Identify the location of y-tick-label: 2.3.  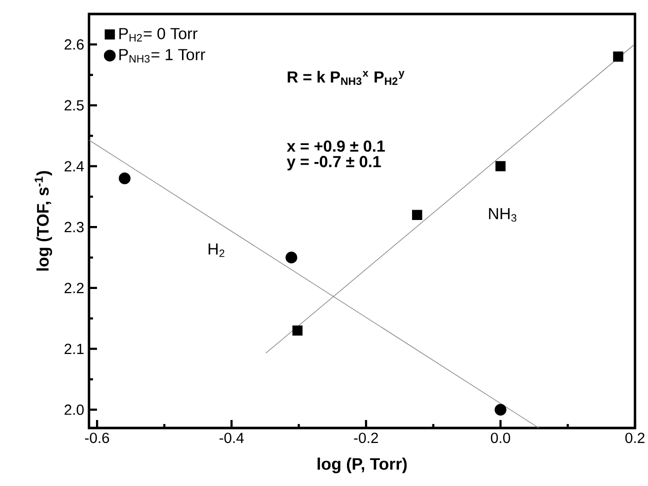
(74, 227).